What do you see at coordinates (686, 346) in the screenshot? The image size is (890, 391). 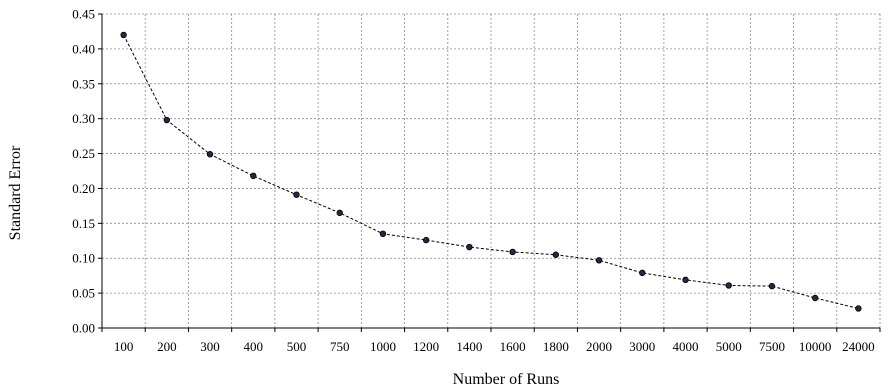 I see `x-tick-label: 4000` at bounding box center [686, 346].